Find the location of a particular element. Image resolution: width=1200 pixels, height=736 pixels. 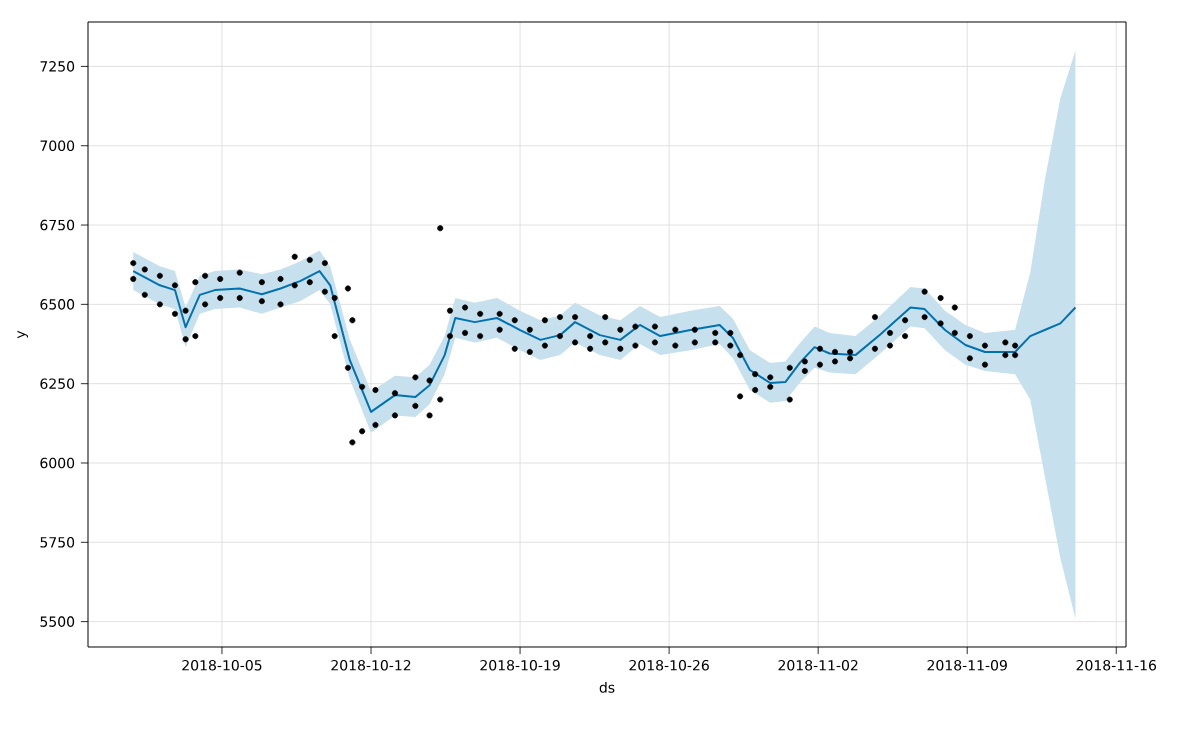

y-tick-label: 6500 is located at coordinates (57, 304).